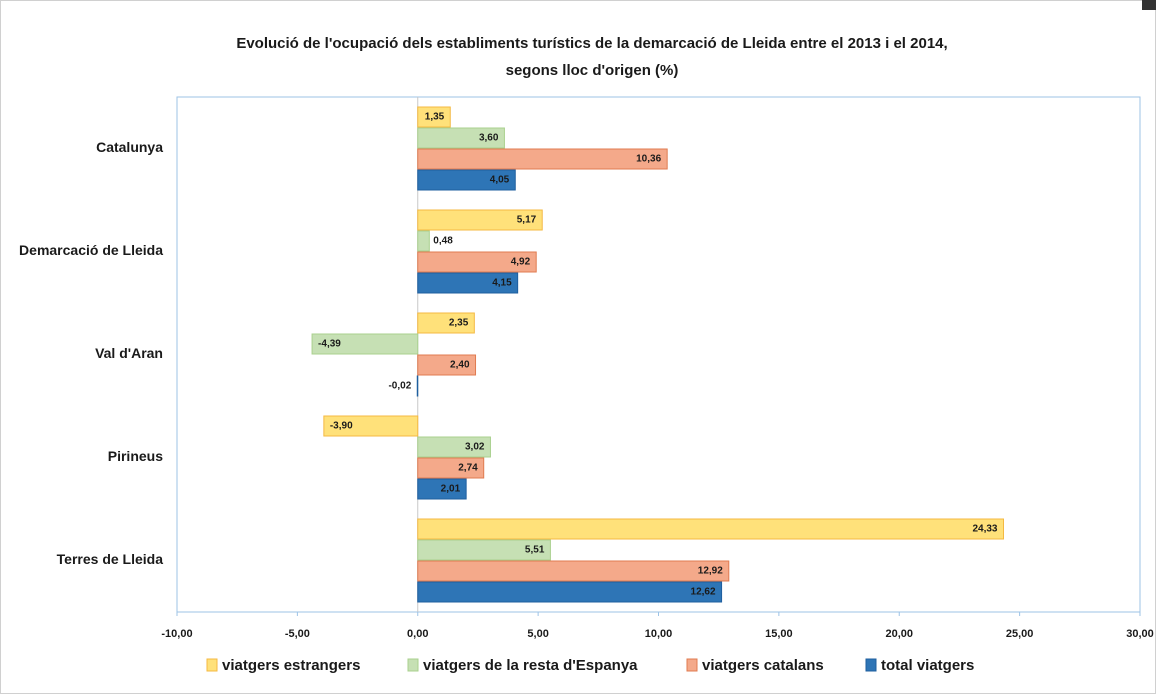  I want to click on data-label: 12,62, so click(703, 592).